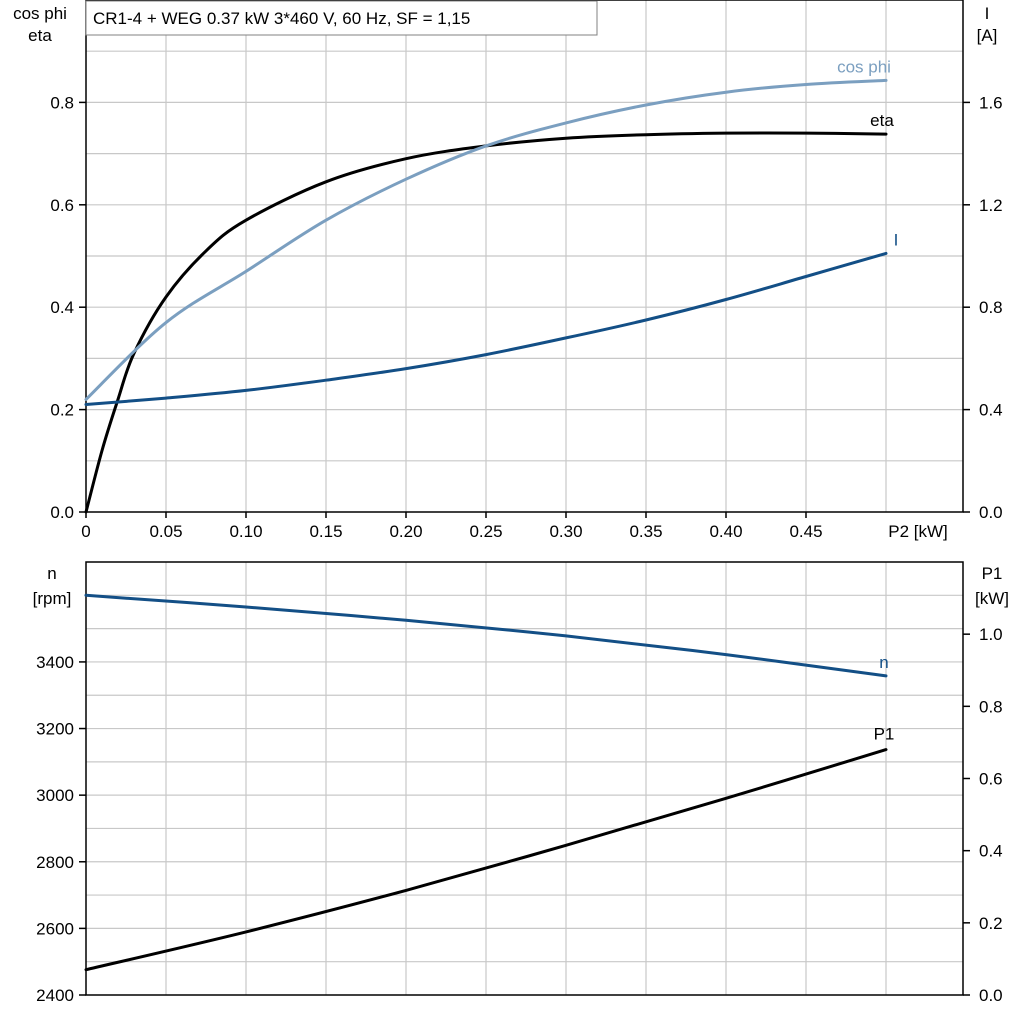 The width and height of the screenshot is (1024, 1024). Describe the element at coordinates (62, 205) in the screenshot. I see `top-left-tick-label: 0.6` at that location.